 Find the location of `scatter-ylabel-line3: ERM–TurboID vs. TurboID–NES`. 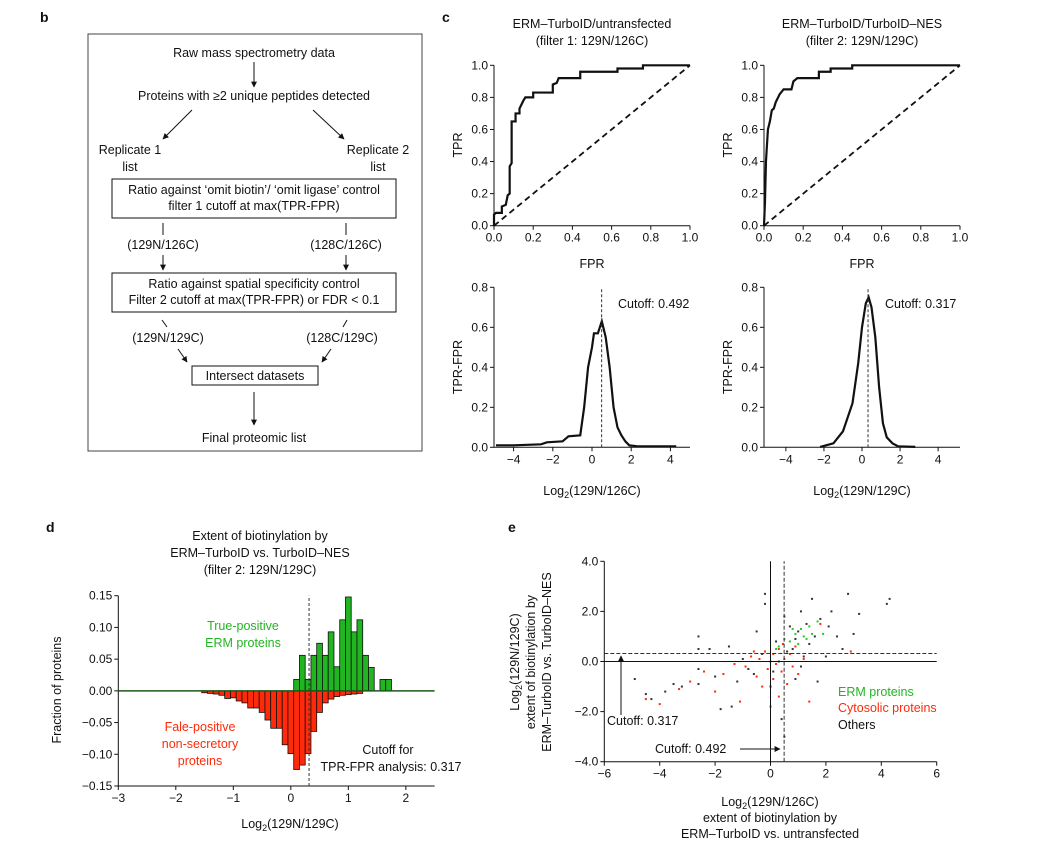

scatter-ylabel-line3: ERM–TurboID vs. TurboID–NES is located at coordinates (547, 661).